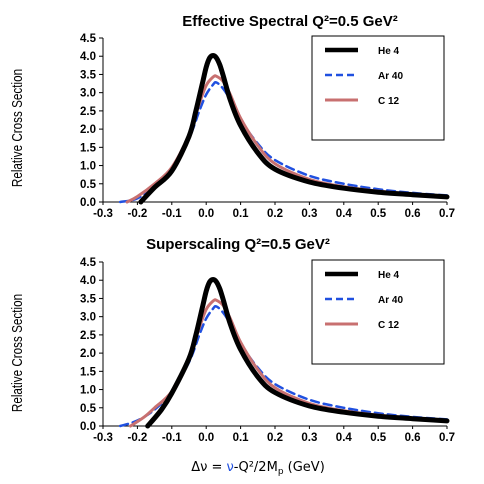  I want to click on chart-top-x-tick-label: 0.1, so click(241, 214).